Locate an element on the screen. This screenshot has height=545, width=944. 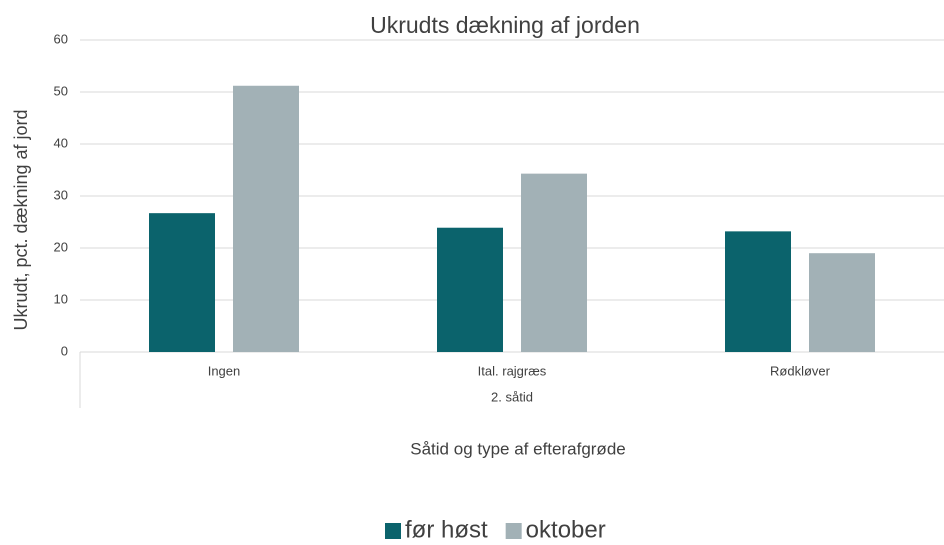
y-tick-label: 20 is located at coordinates (61, 246).